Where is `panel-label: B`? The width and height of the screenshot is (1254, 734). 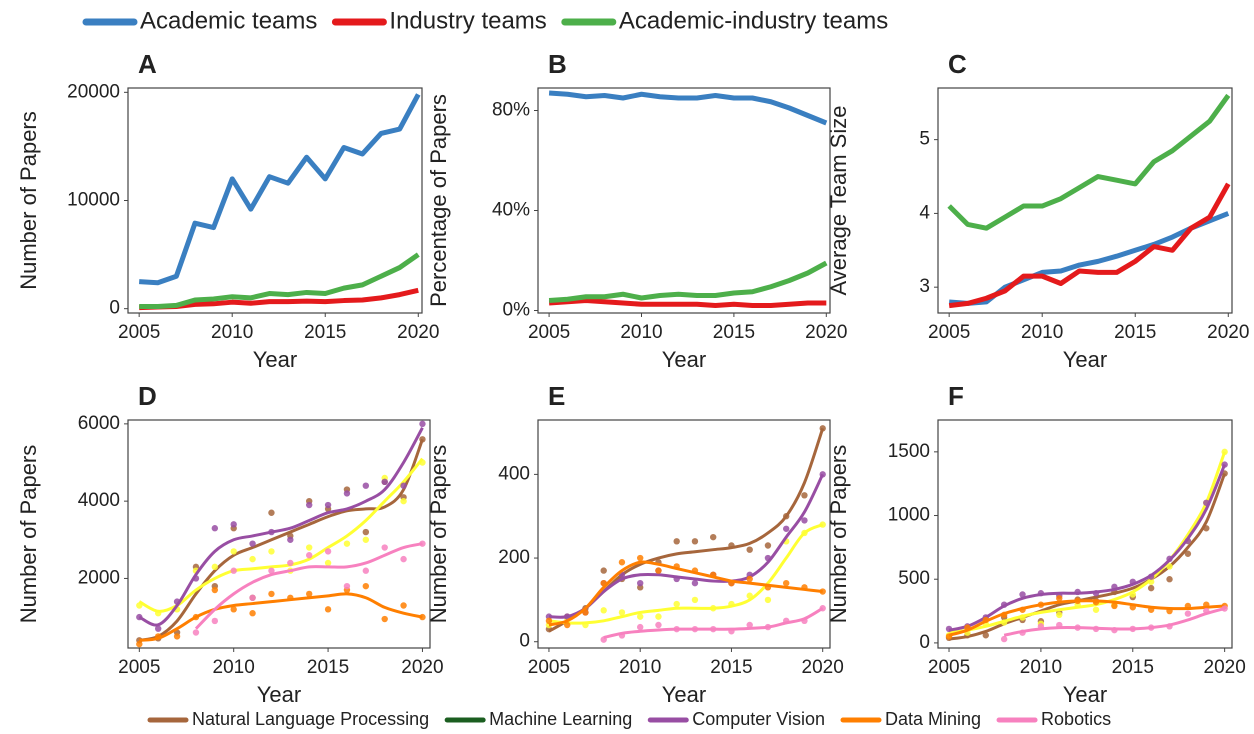
panel-label: B is located at coordinates (557, 64).